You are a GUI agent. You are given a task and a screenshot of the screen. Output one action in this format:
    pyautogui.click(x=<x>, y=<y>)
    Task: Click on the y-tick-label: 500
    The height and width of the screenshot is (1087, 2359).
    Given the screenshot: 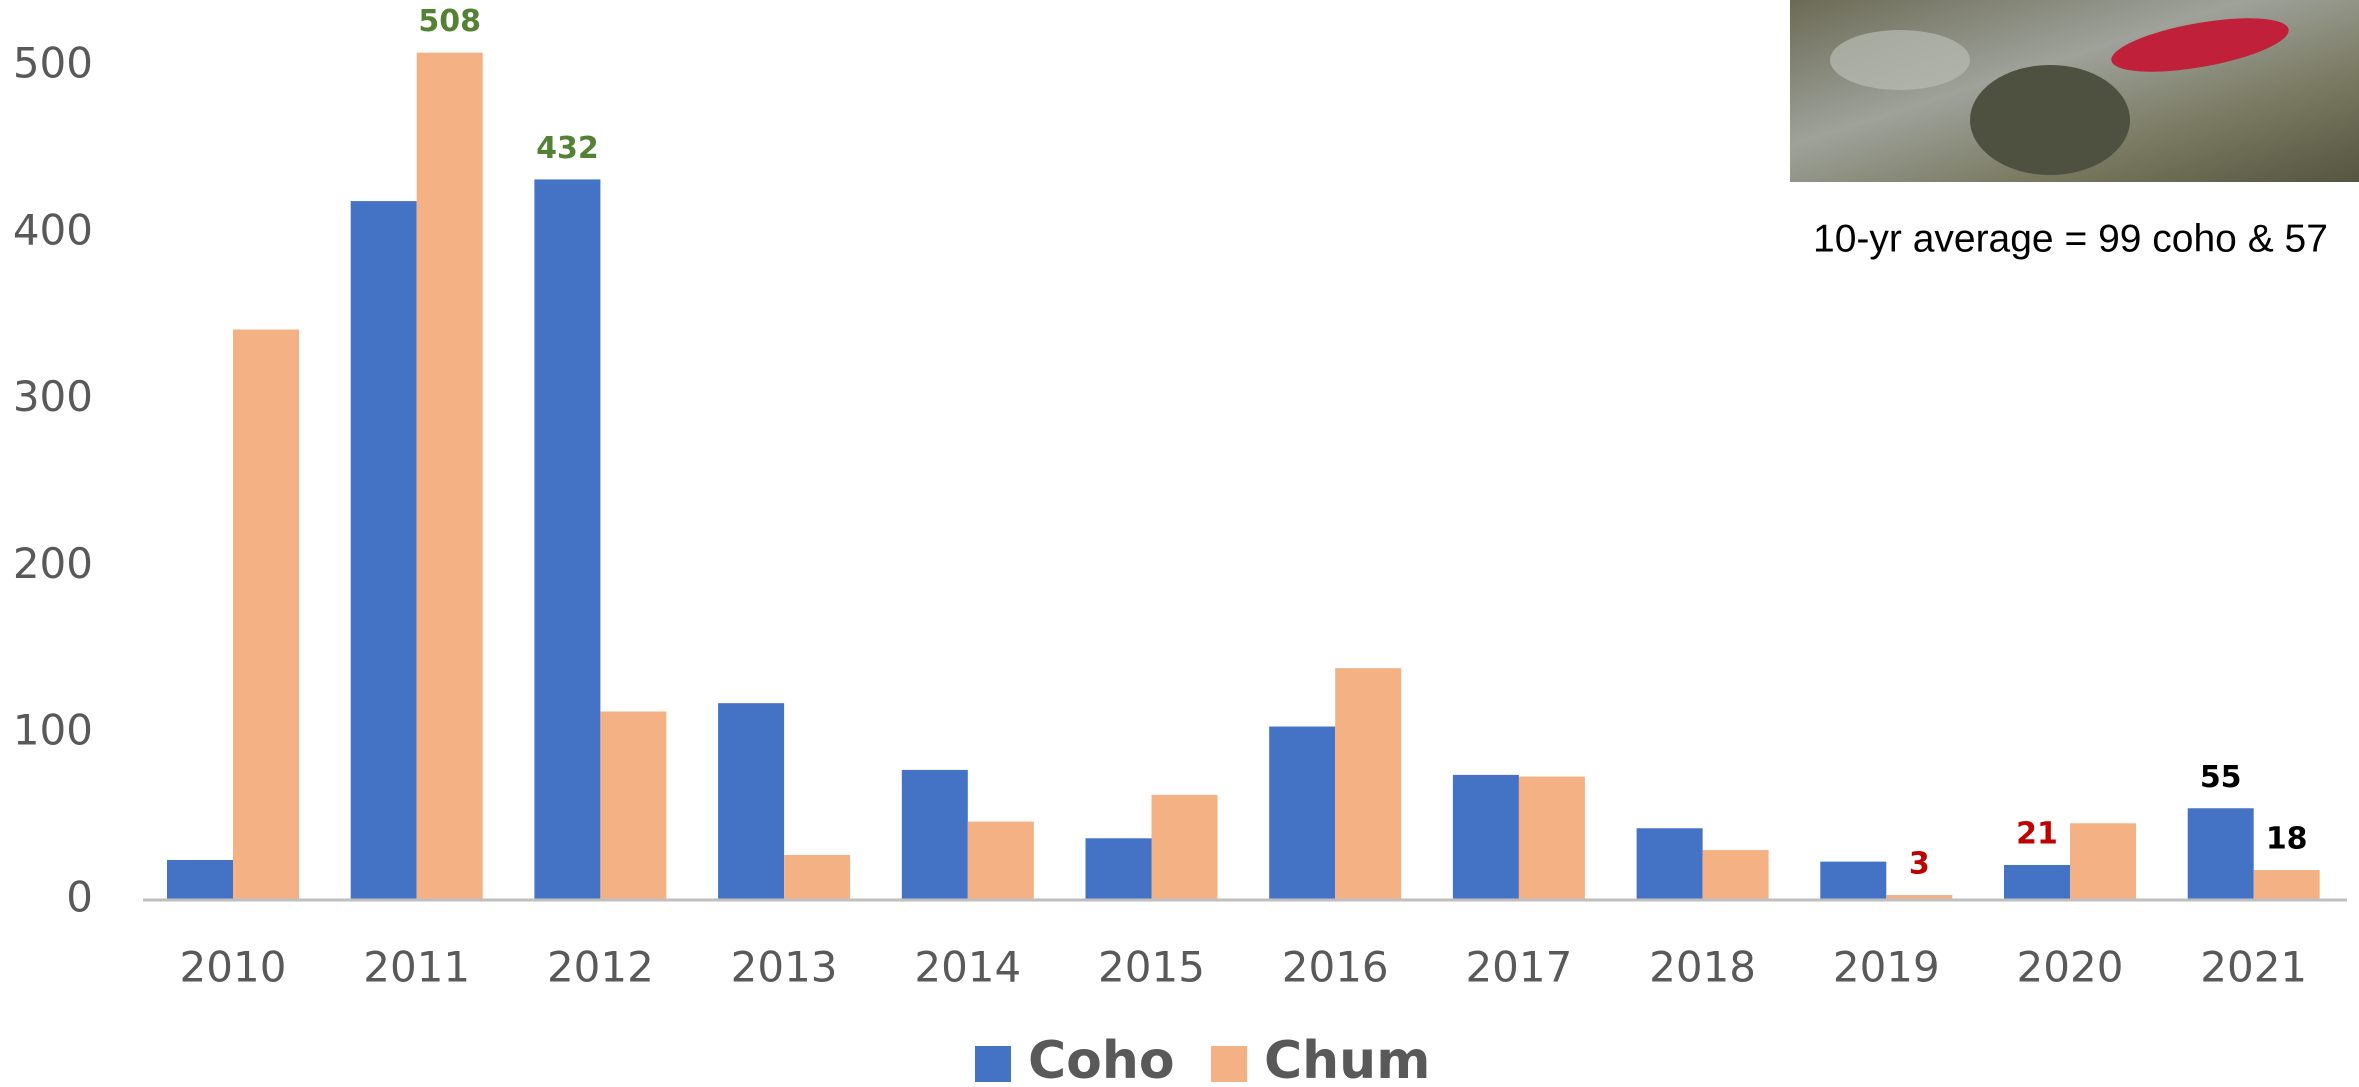 What is the action you would take?
    pyautogui.click(x=53, y=63)
    